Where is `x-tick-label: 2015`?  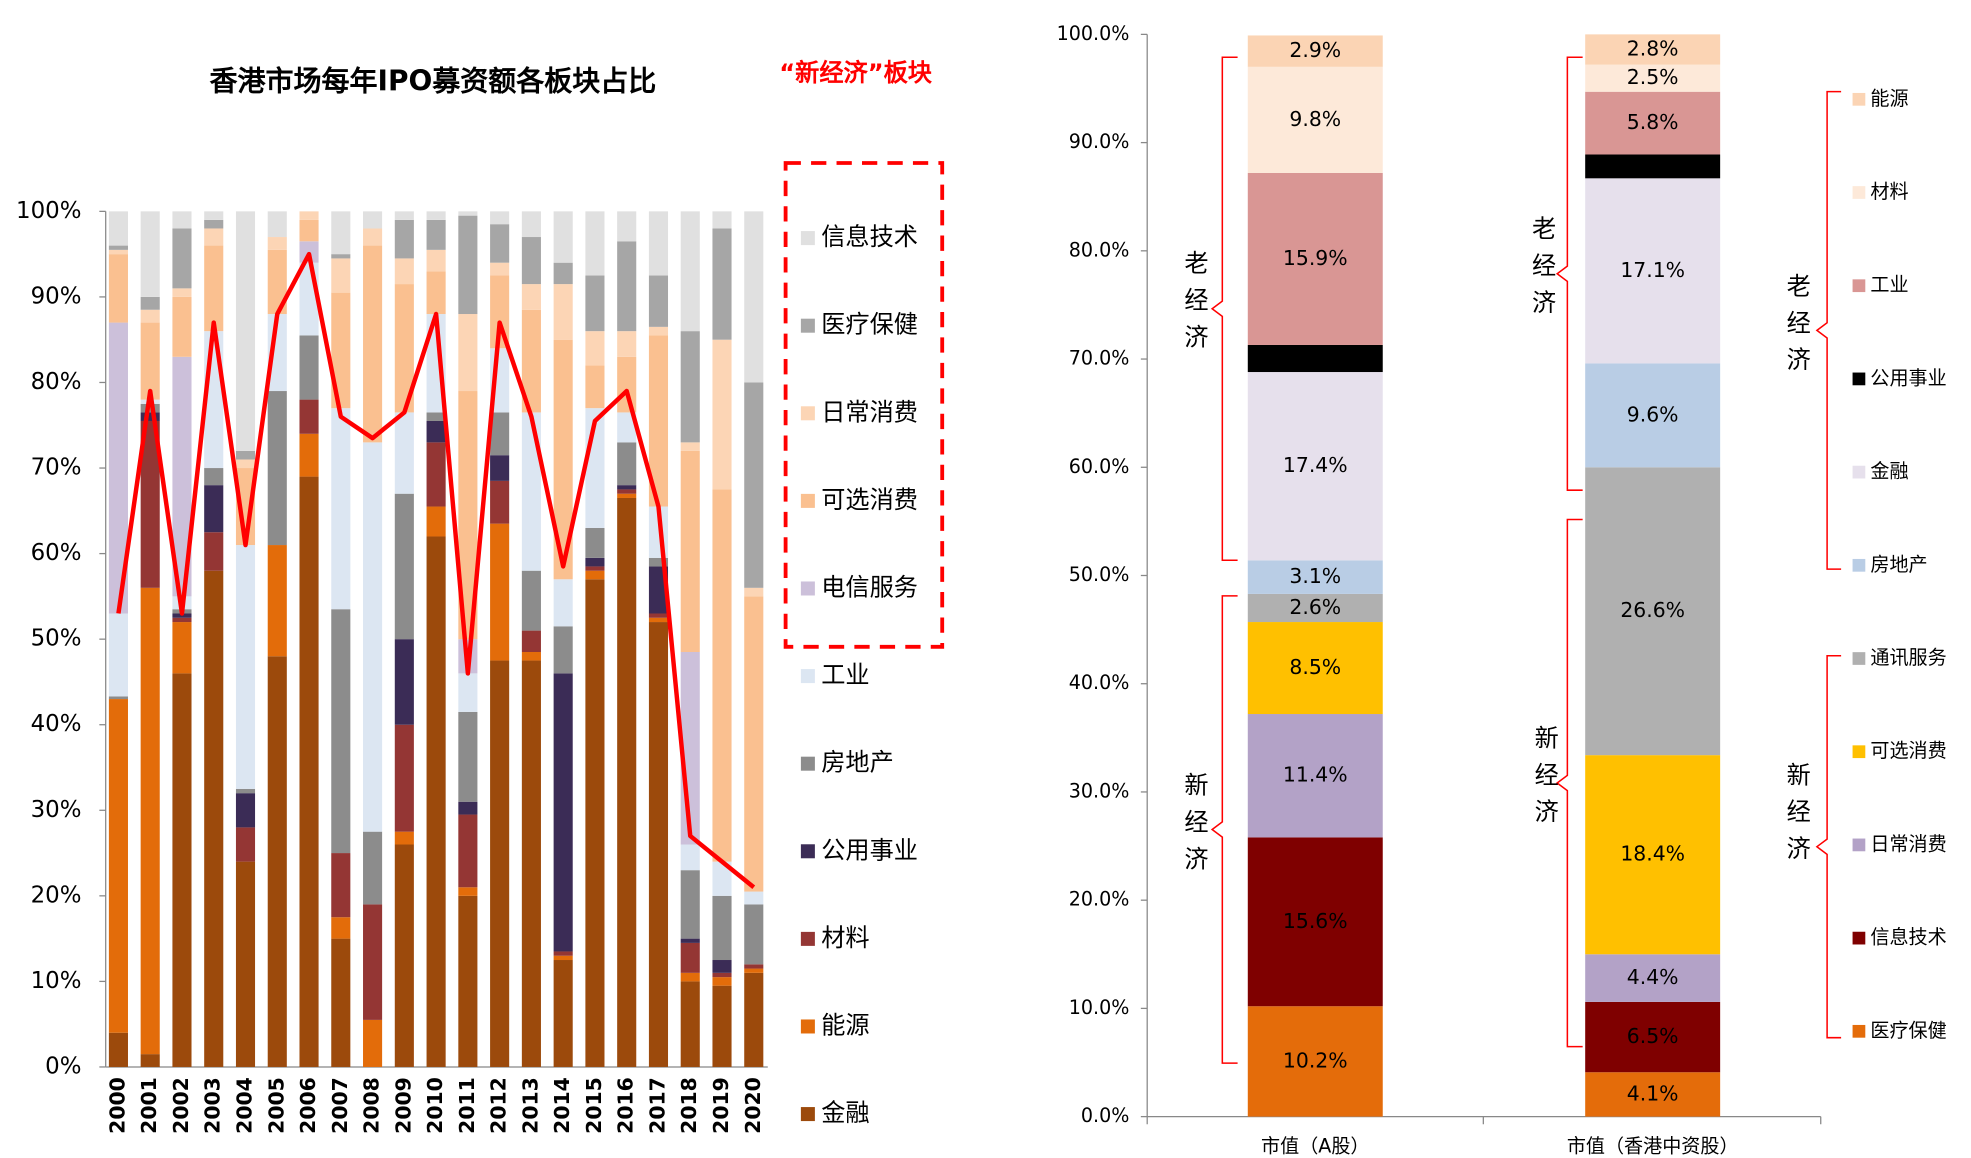
x-tick-label: 2015 is located at coordinates (594, 1105).